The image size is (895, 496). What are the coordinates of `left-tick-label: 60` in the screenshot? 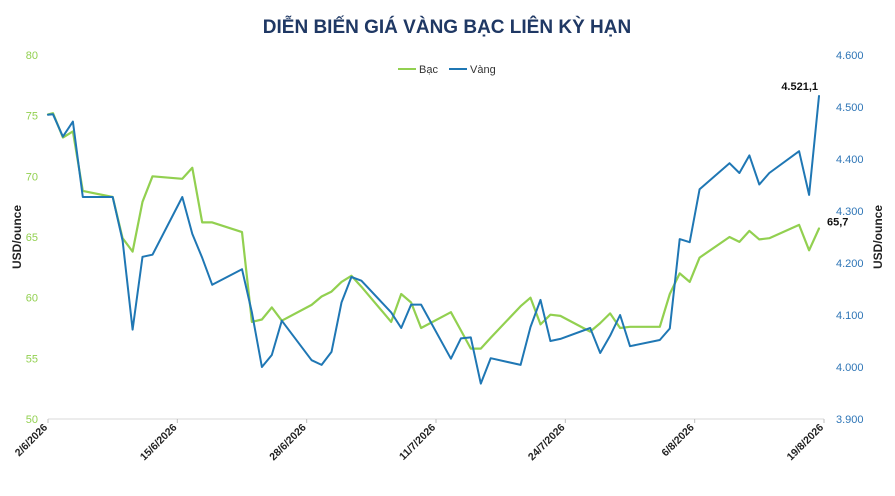 It's located at (32, 299).